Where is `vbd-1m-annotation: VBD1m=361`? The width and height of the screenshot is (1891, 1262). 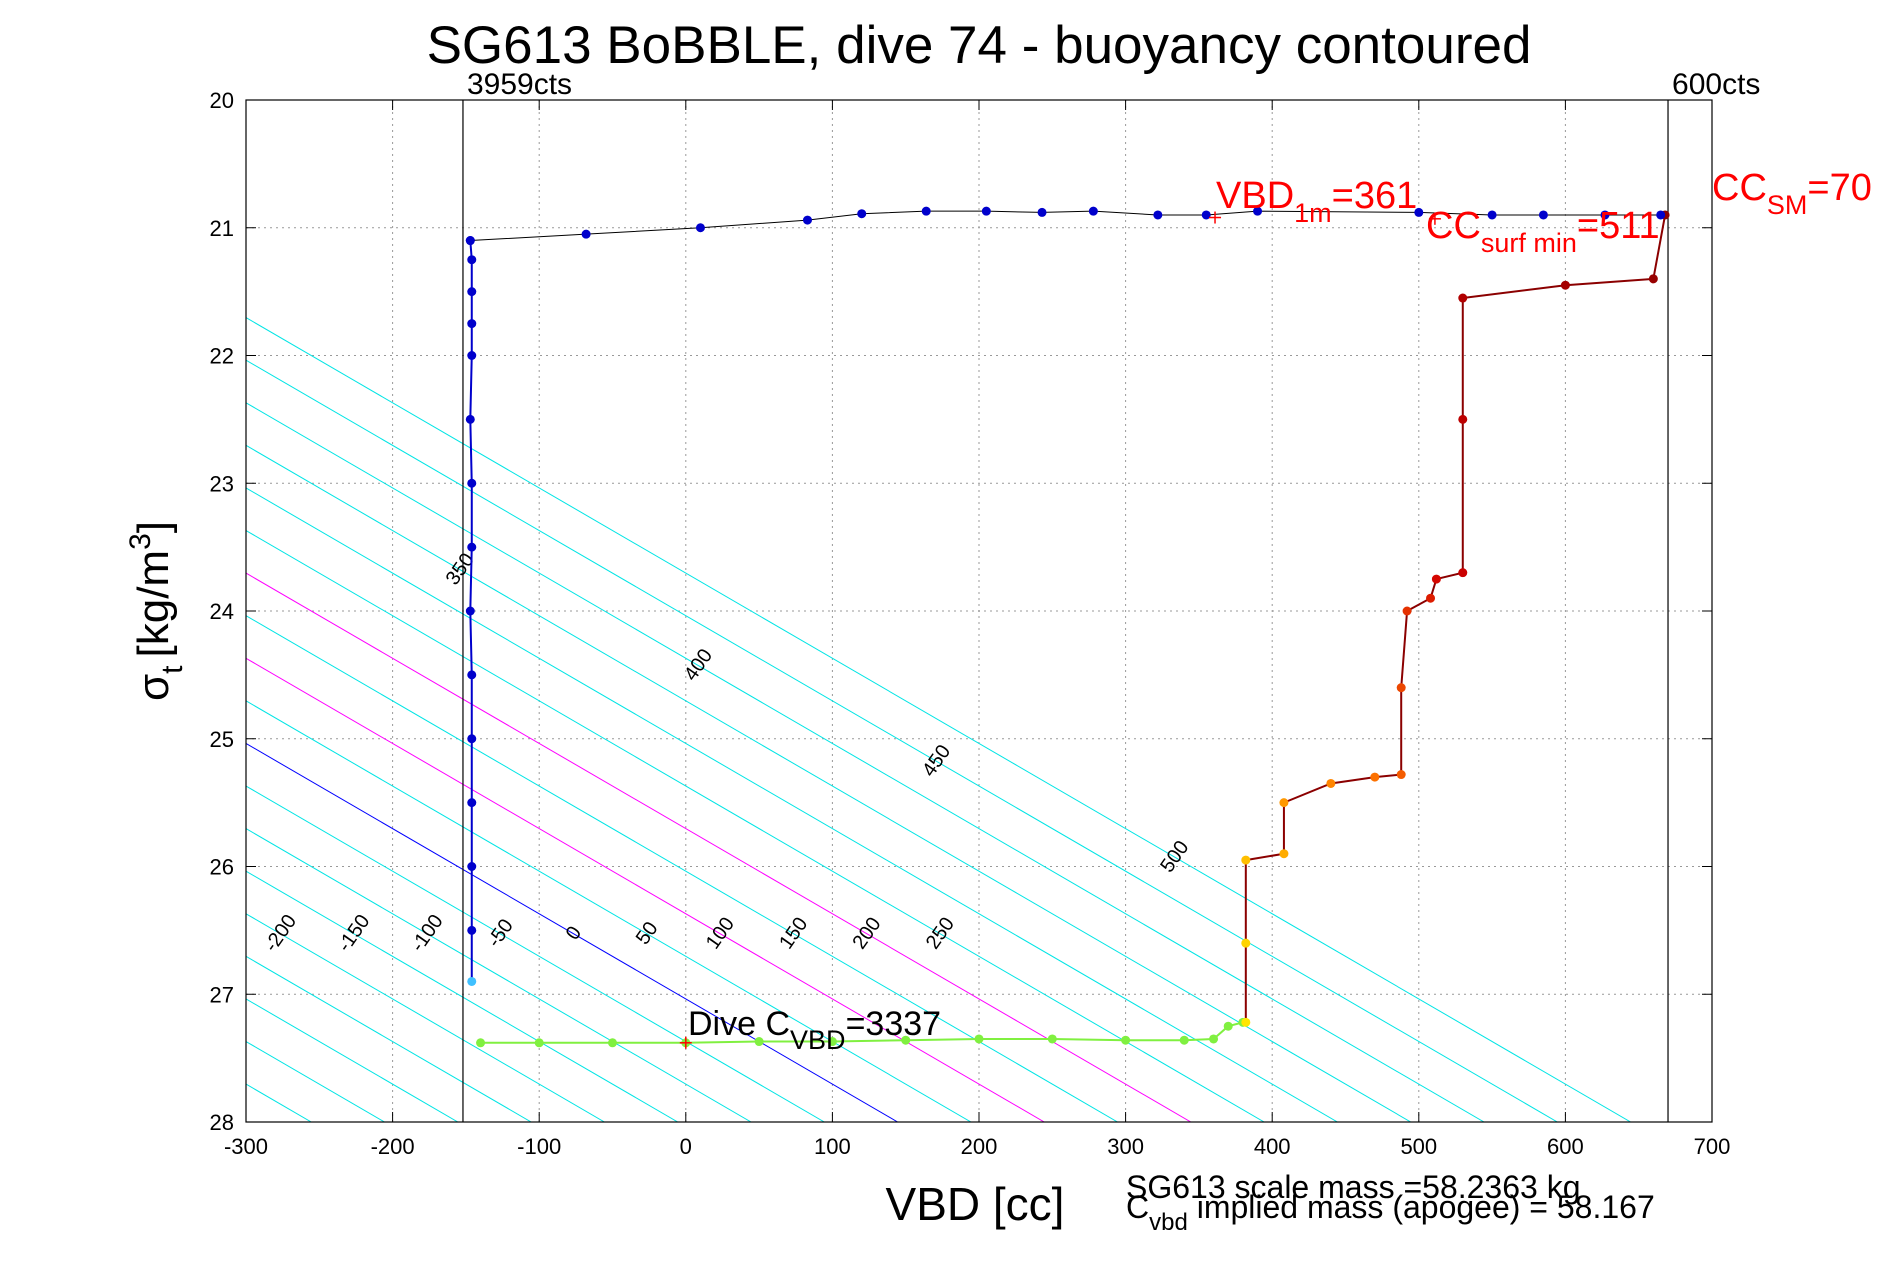 vbd-1m-annotation: VBD1m=361 is located at coordinates (1316, 201).